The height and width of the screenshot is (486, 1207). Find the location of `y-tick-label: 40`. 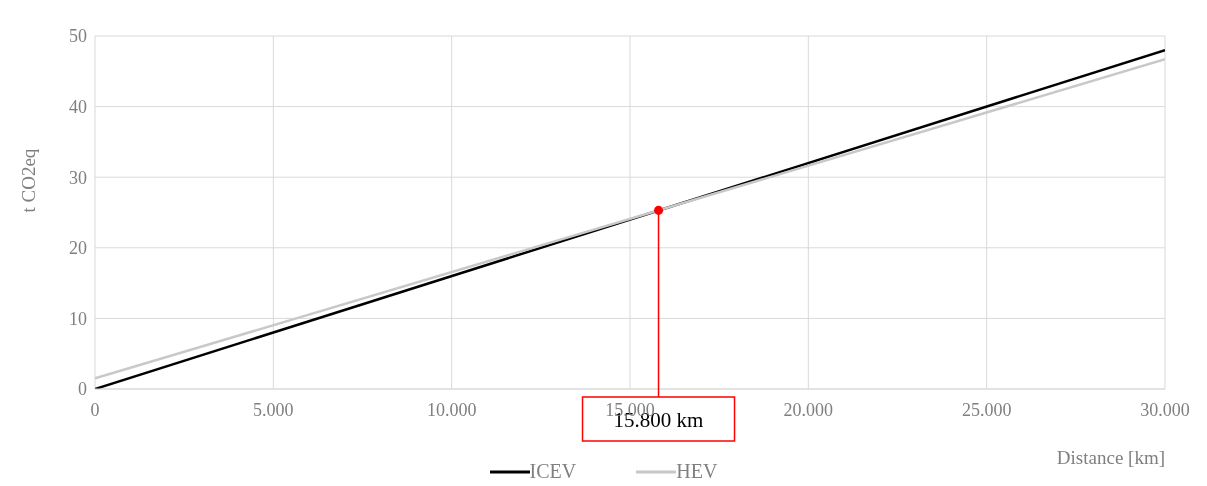

y-tick-label: 40 is located at coordinates (78, 106).